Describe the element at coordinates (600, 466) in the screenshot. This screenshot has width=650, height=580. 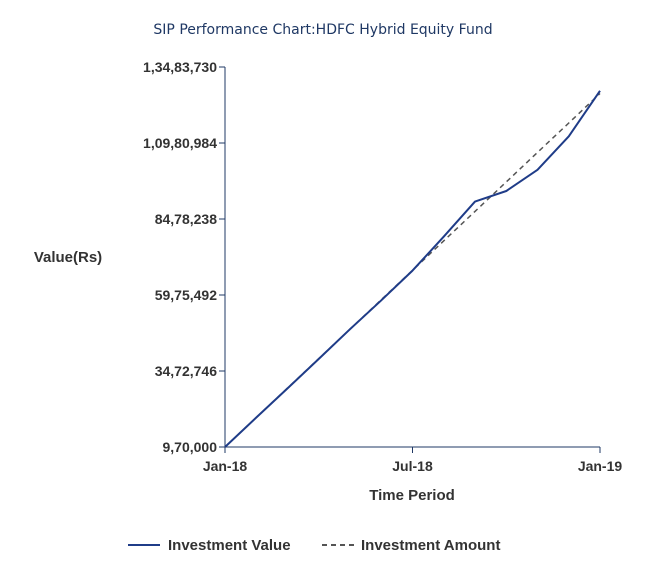
I see `x-tick-label: Jan-19` at that location.